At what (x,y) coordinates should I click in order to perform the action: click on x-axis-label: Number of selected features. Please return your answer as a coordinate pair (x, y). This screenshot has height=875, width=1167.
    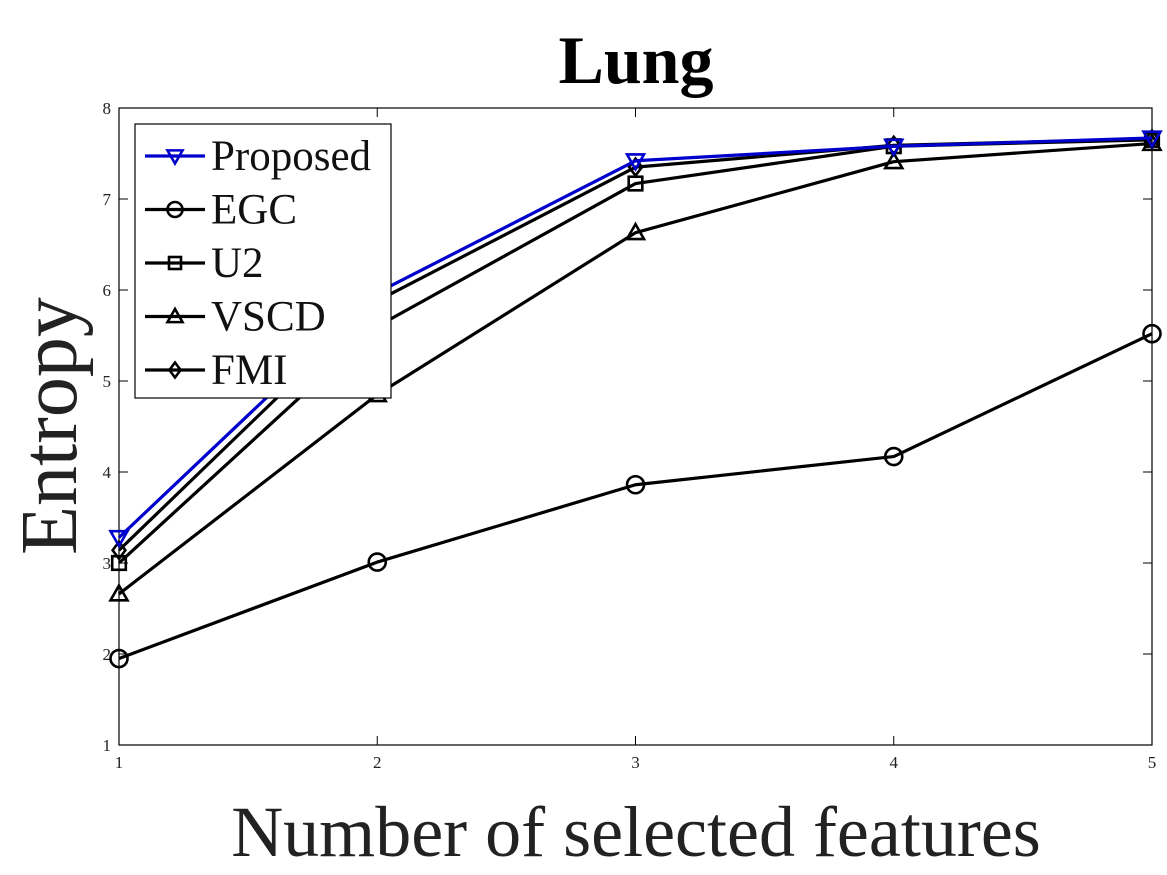
    Looking at the image, I should click on (636, 832).